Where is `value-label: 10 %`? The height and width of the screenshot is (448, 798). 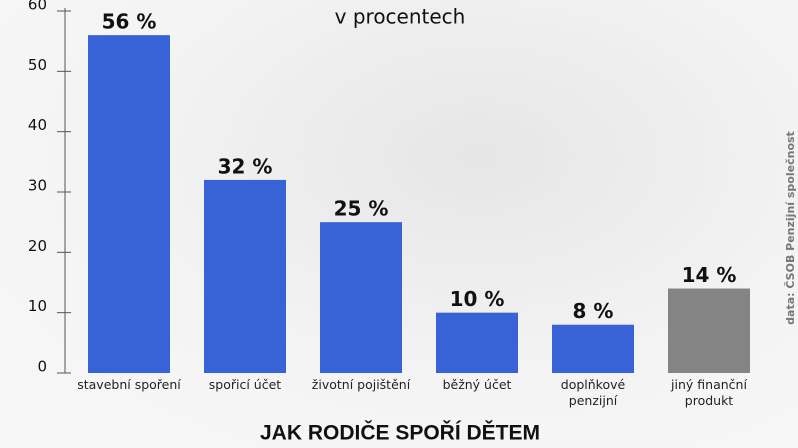
value-label: 10 % is located at coordinates (477, 299).